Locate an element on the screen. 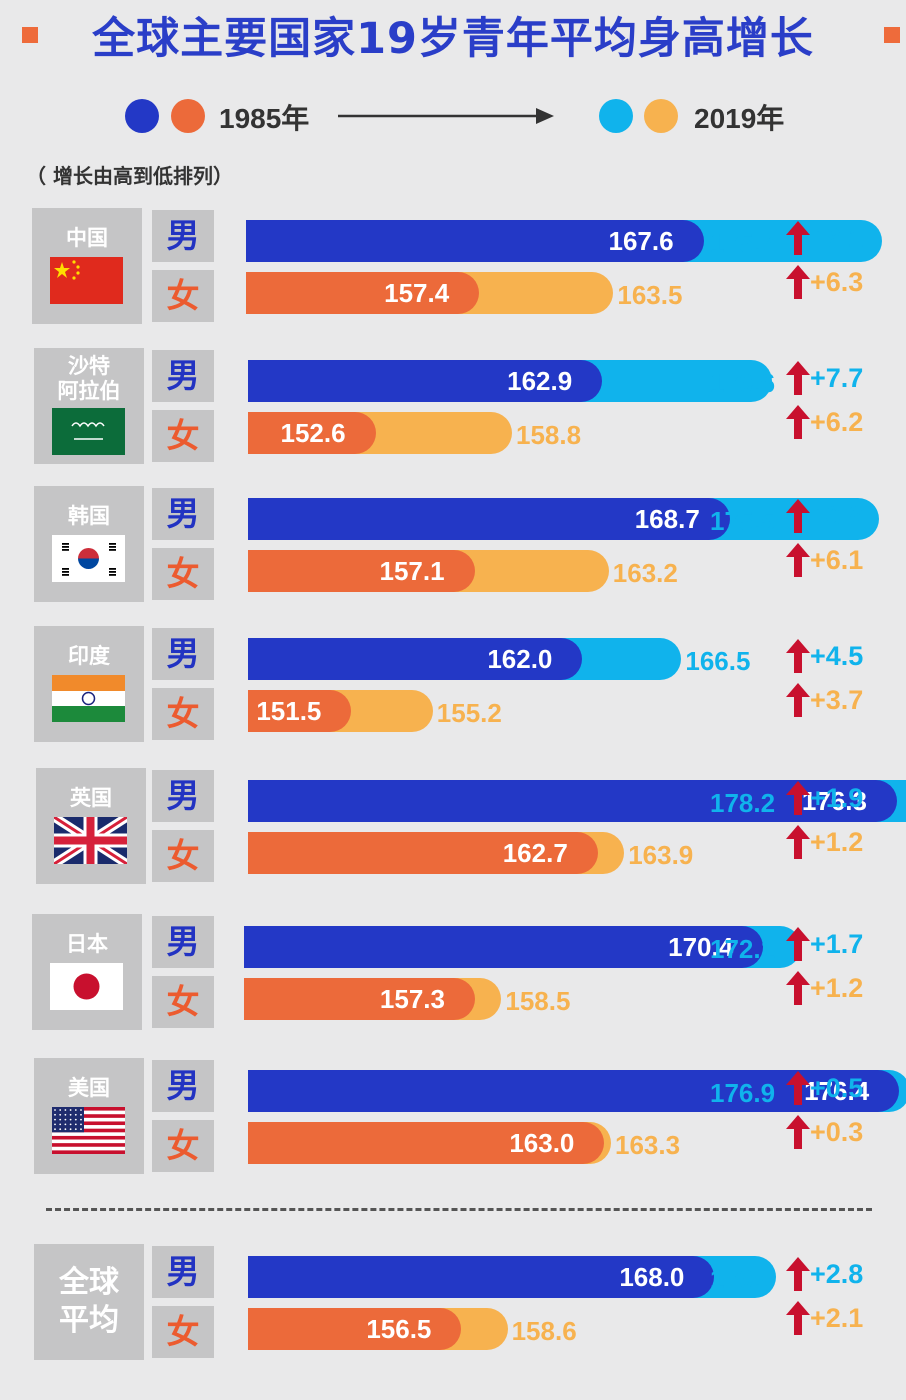 The width and height of the screenshot is (906, 1400). country-box-6: 美国 is located at coordinates (89, 1116).